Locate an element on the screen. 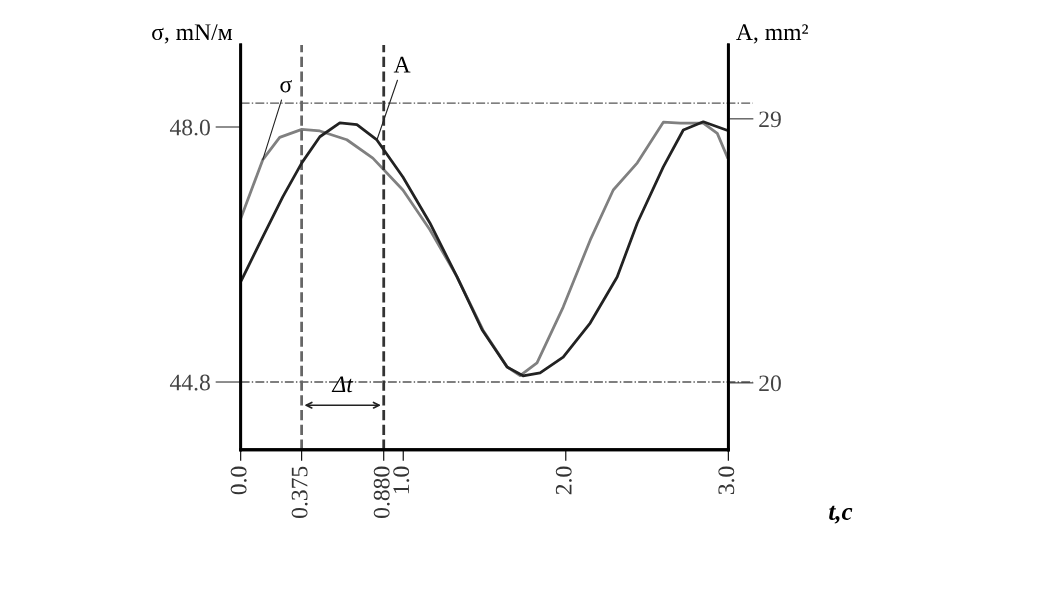  y2-axis-title: A, mm² is located at coordinates (772, 34).